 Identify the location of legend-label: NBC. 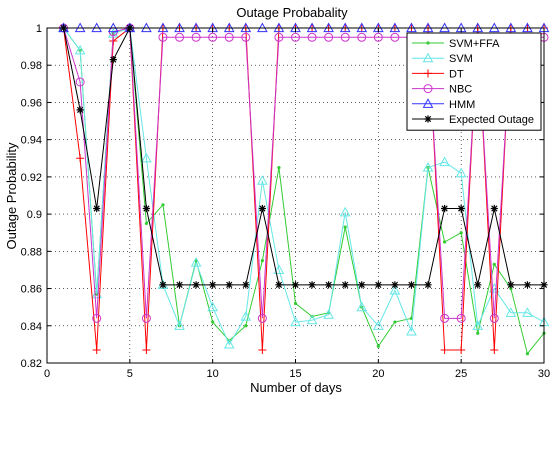
(460, 90).